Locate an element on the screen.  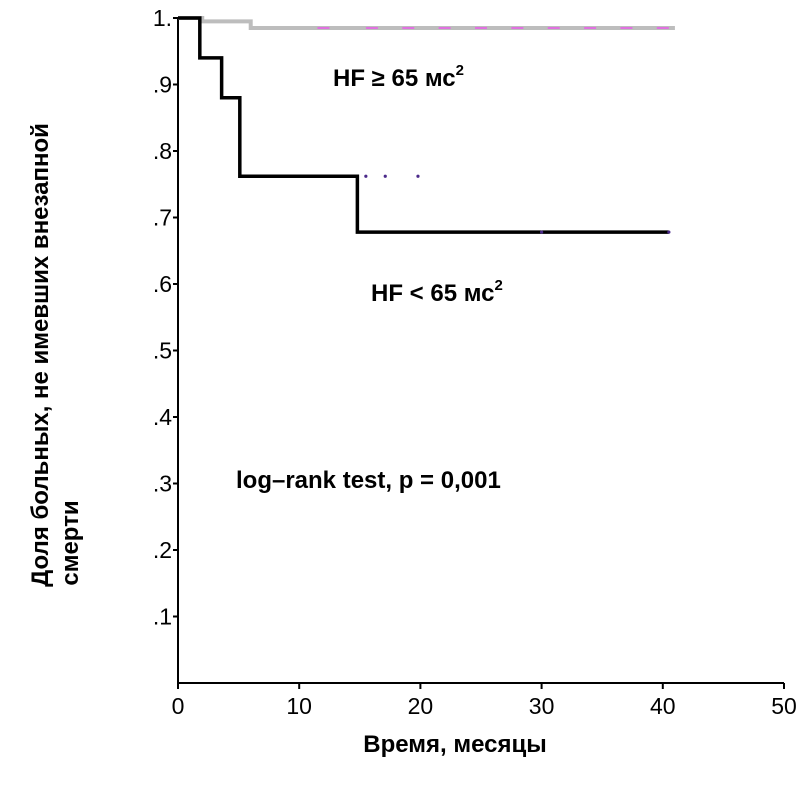
x-axis-title: Время, месяцы is located at coordinates (455, 744).